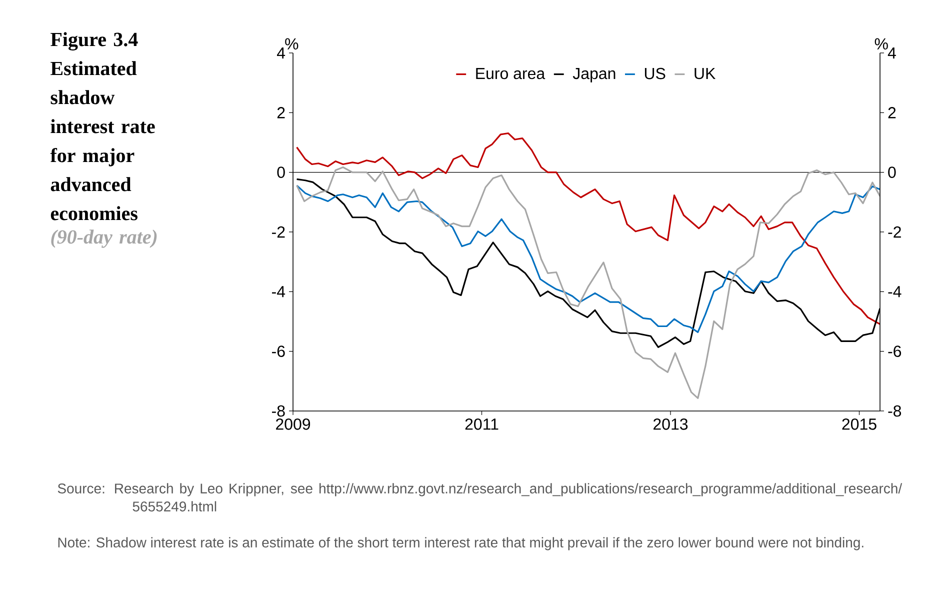 This screenshot has width=950, height=595. Describe the element at coordinates (281, 52) in the screenshot. I see `y-tick-label: 4` at that location.